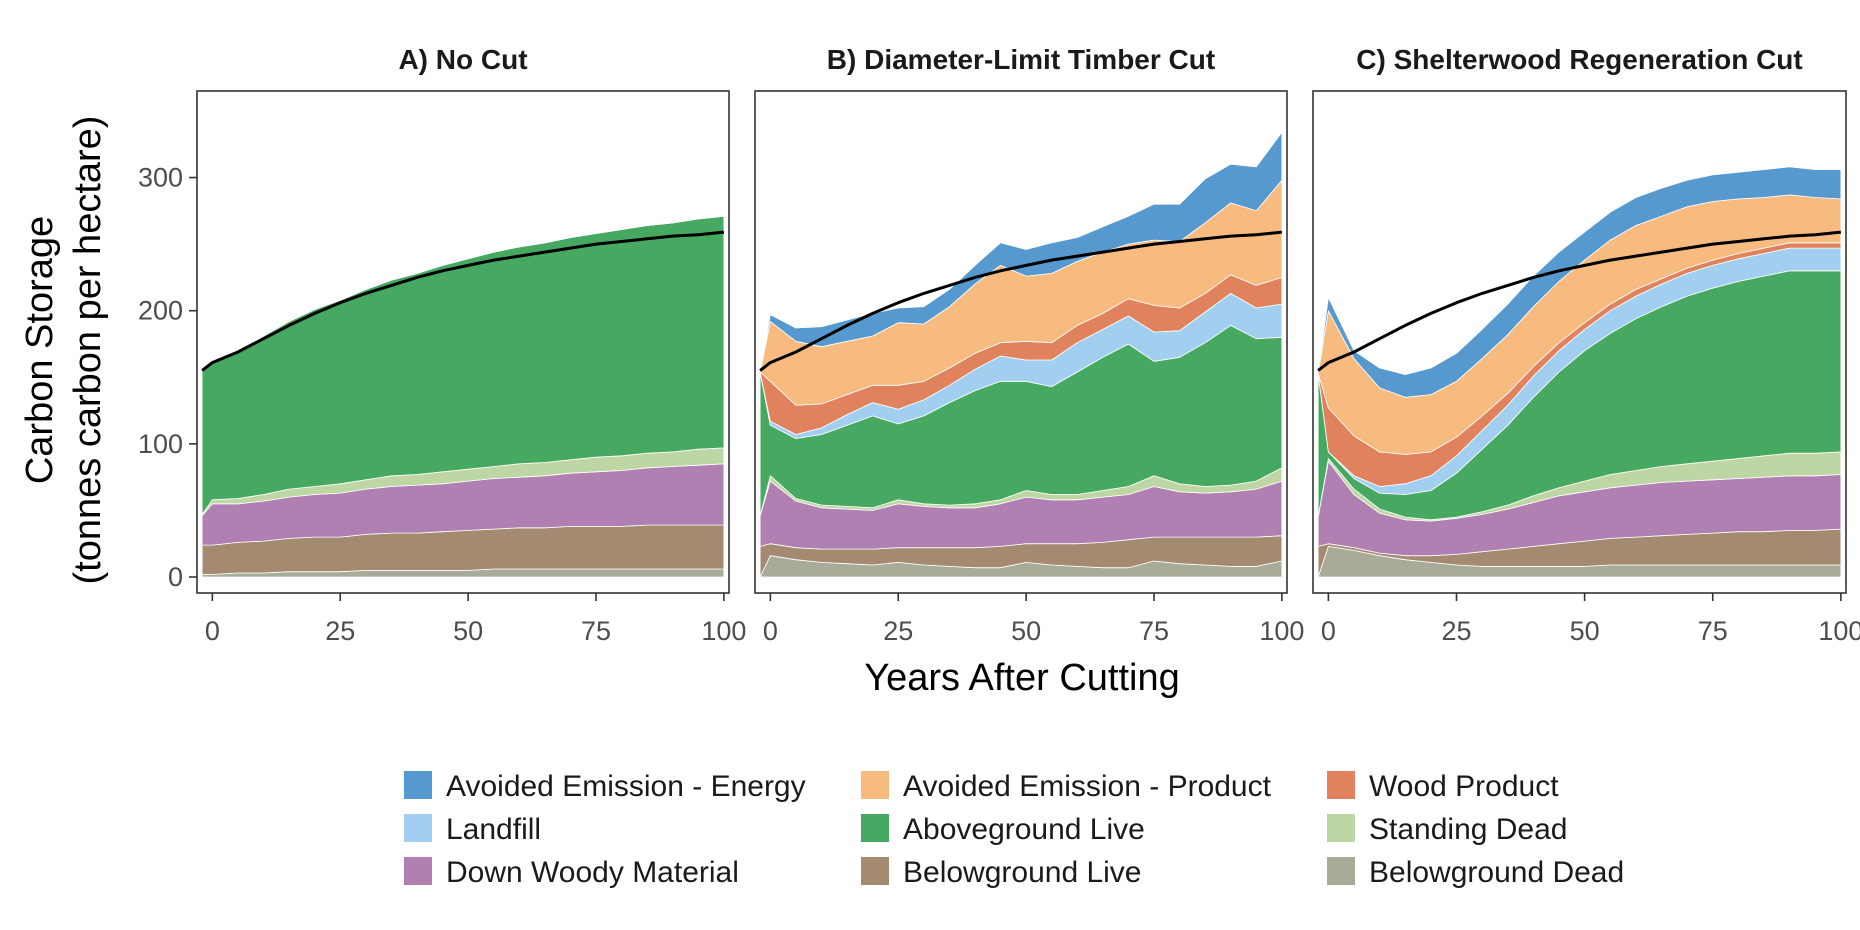 This screenshot has height=930, width=1860. I want to click on legend-label: Avoided Emission - Product, so click(1087, 786).